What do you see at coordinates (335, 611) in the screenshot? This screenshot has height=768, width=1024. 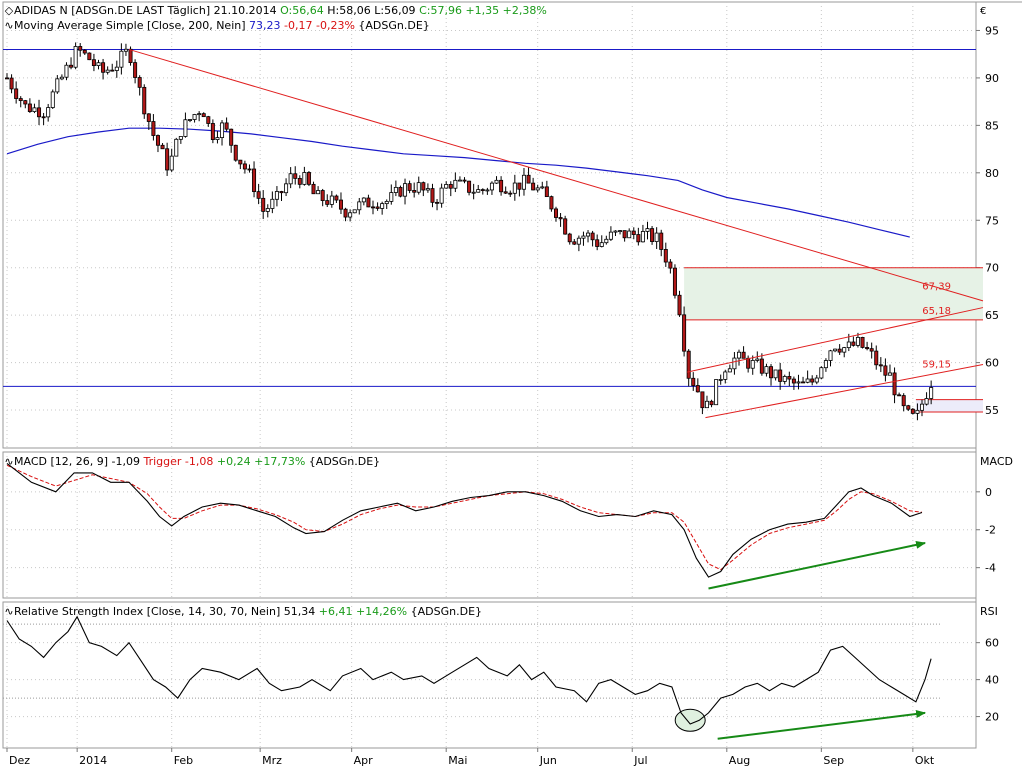 I see `rsi-change: +6,41` at bounding box center [335, 611].